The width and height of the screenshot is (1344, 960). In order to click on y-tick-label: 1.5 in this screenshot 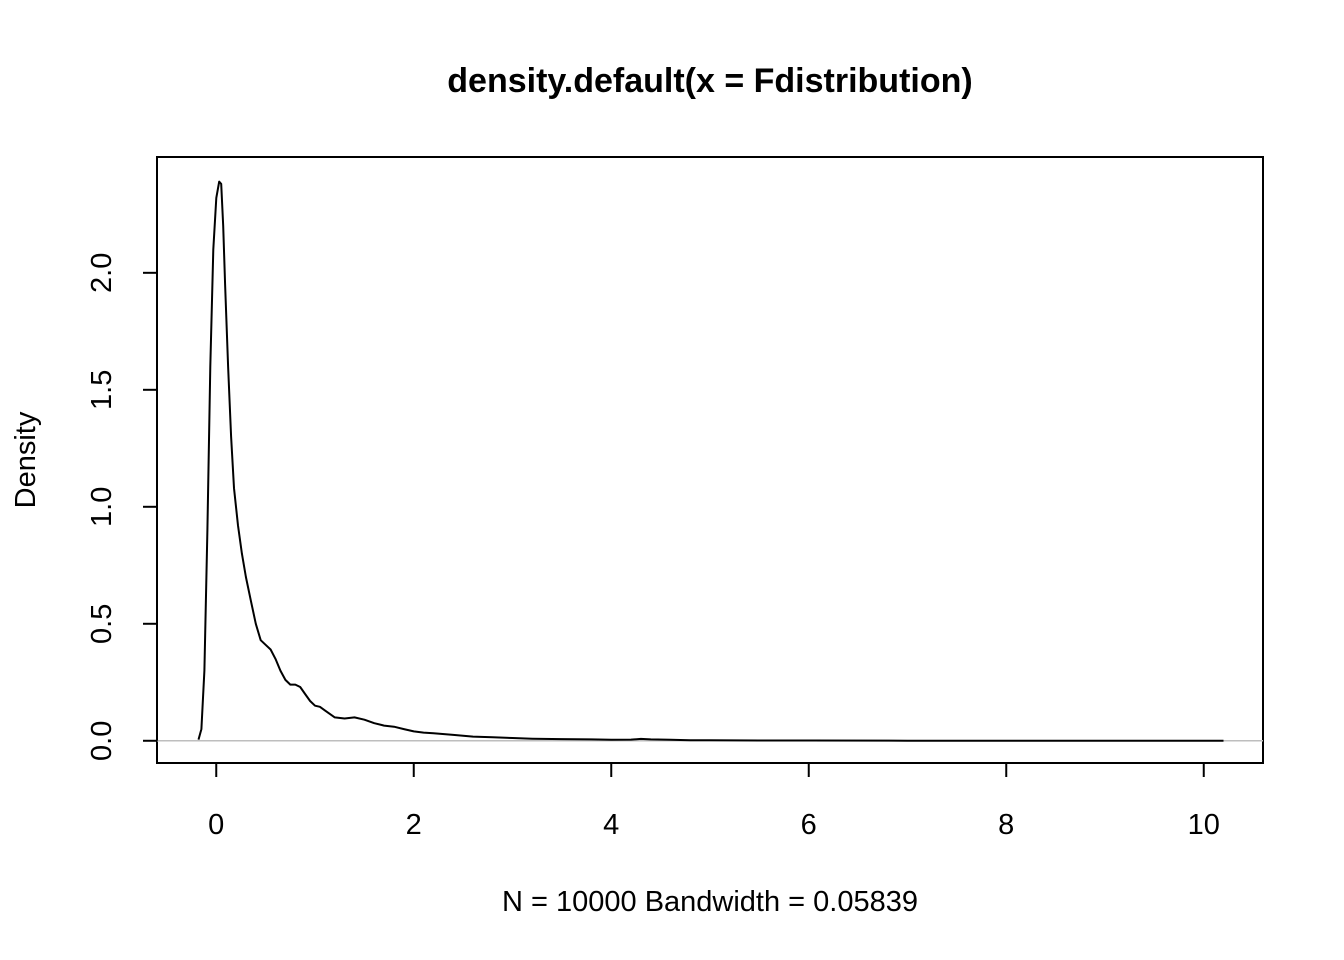, I will do `click(102, 390)`.